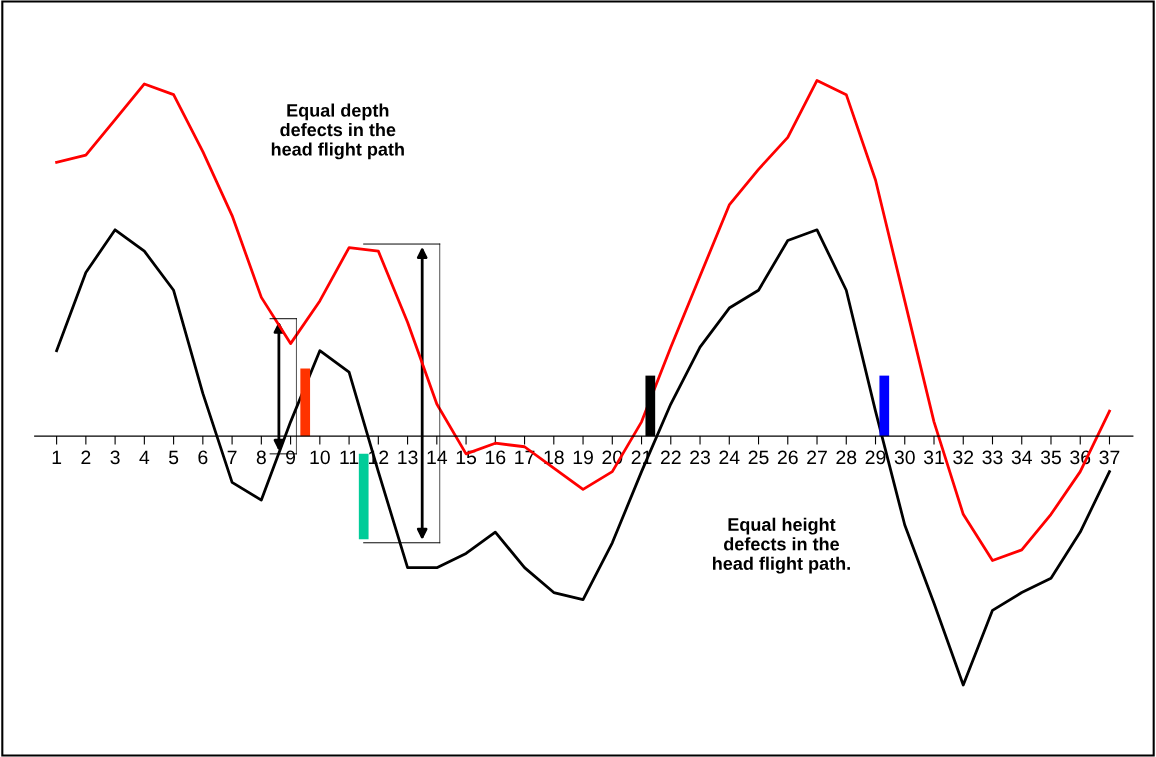 This screenshot has height=757, width=1156. What do you see at coordinates (57, 457) in the screenshot?
I see `x-tick-label: 1` at bounding box center [57, 457].